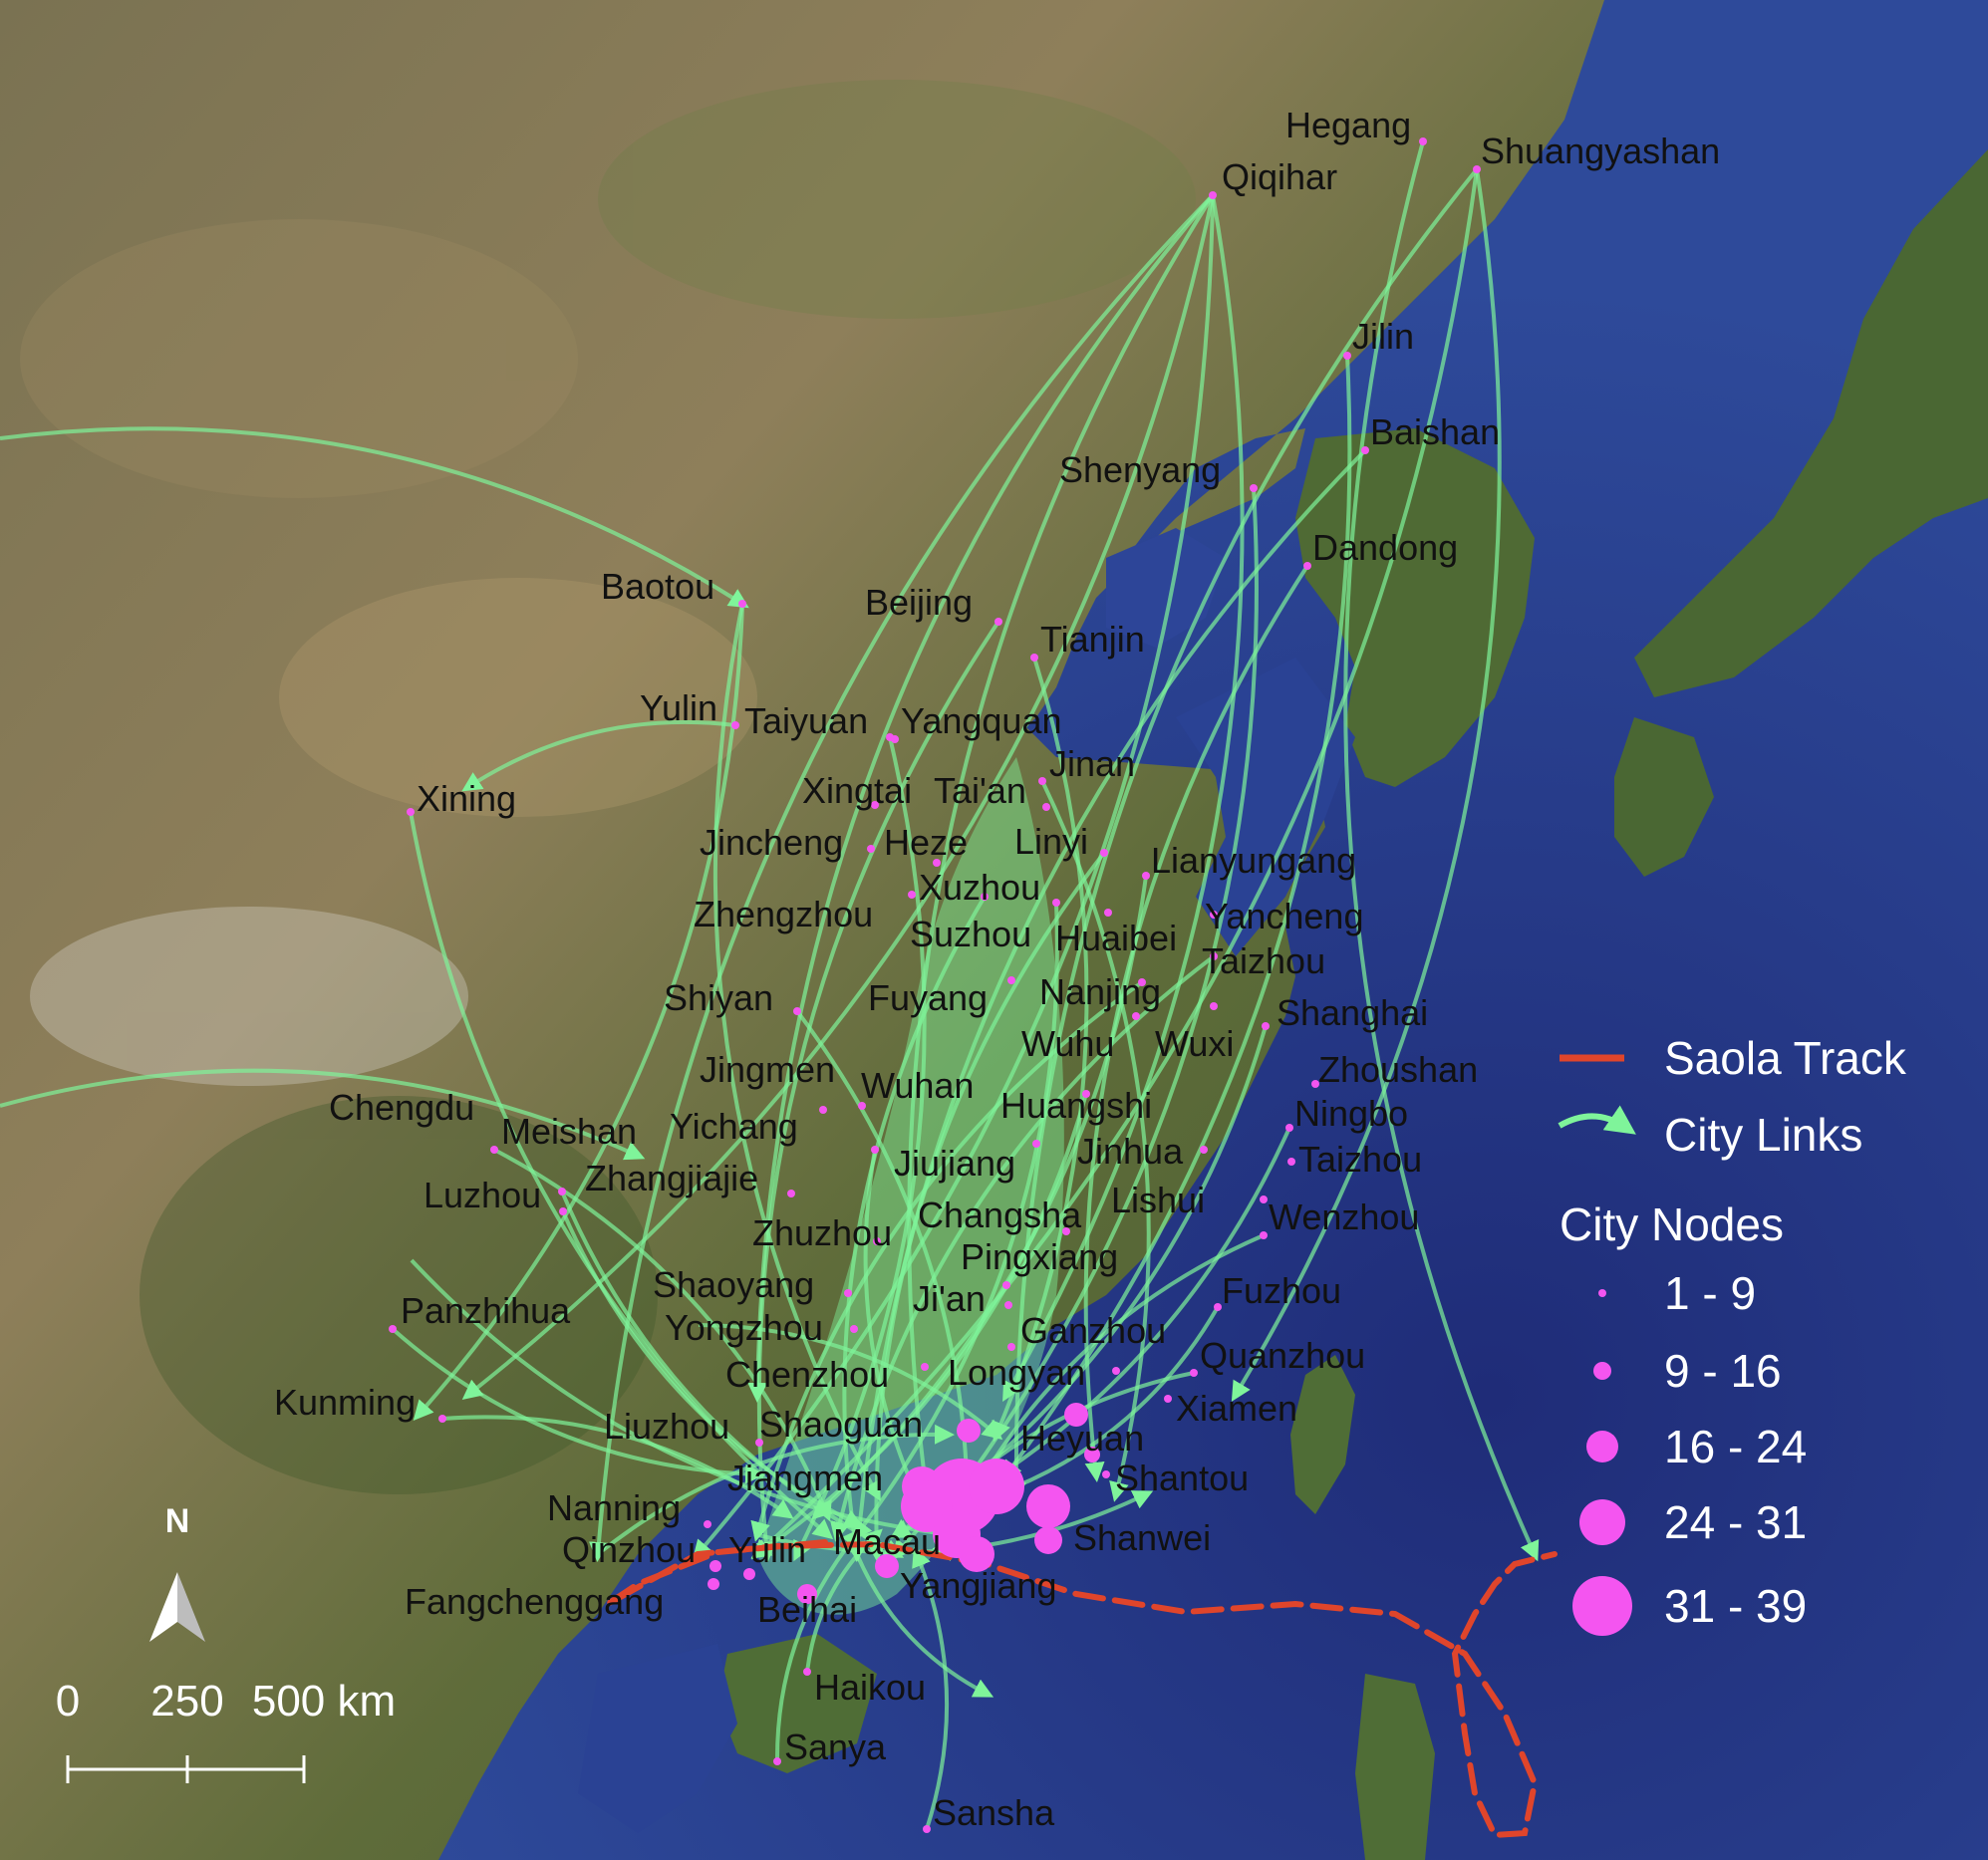 The width and height of the screenshot is (1988, 1860). Describe the element at coordinates (1266, 807) in the screenshot. I see `sea-yellow` at that location.